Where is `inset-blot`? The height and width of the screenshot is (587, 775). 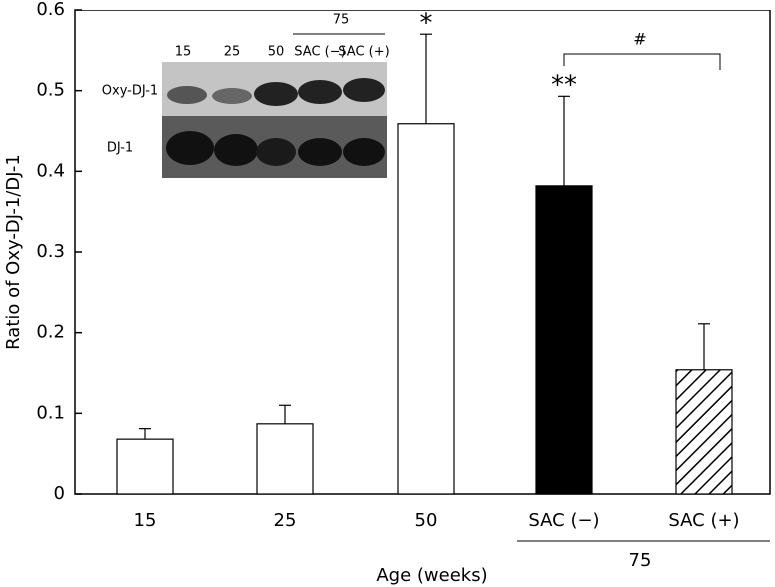
inset-blot is located at coordinates (274, 105).